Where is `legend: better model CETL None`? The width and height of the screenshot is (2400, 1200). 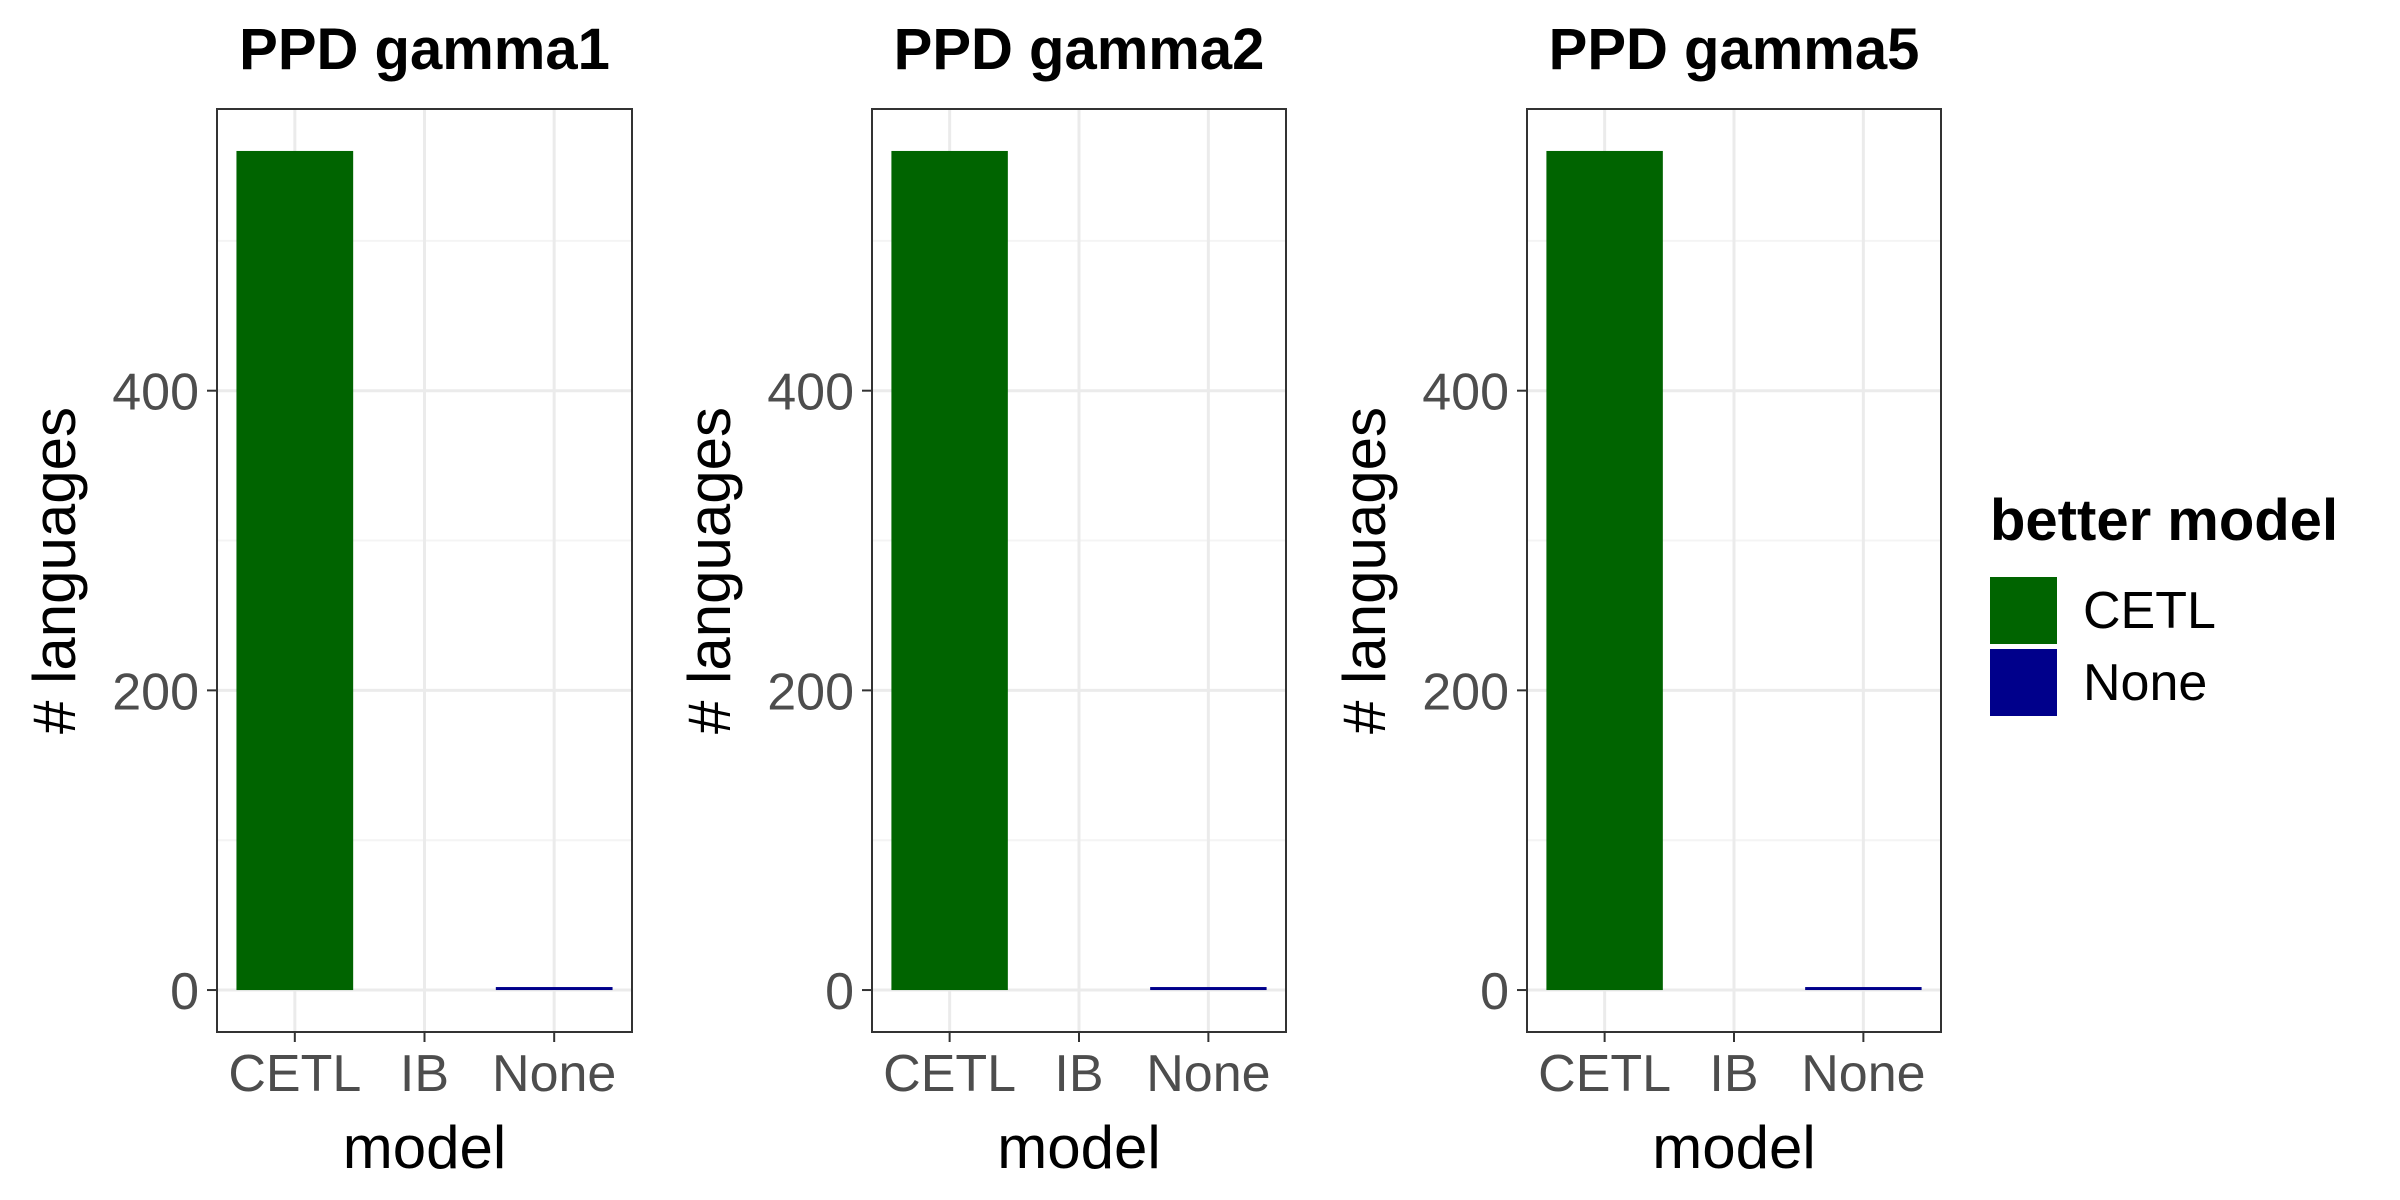
legend: better model CETL None is located at coordinates (2164, 602).